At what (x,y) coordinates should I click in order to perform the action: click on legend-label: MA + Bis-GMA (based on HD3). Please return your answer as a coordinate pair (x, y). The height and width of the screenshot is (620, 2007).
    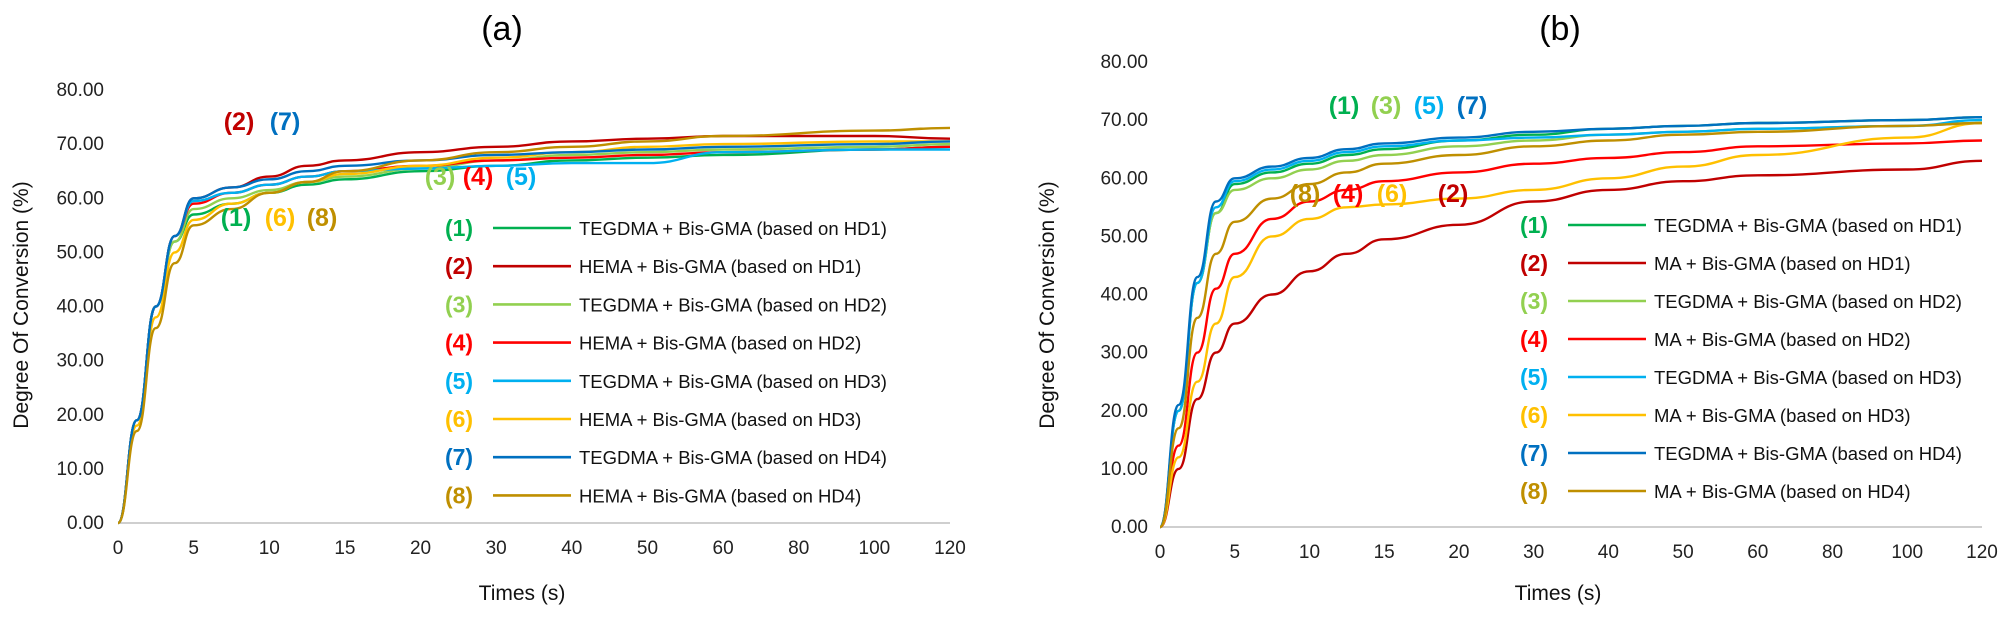
    Looking at the image, I should click on (1782, 415).